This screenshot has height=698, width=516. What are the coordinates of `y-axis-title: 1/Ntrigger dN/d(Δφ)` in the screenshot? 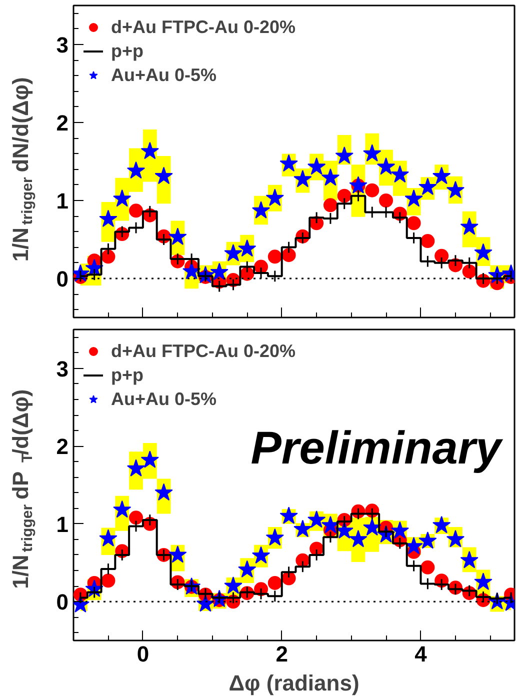 It's located at (22, 169).